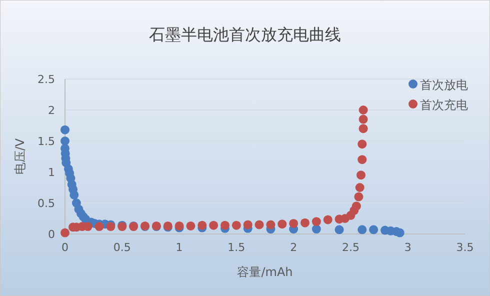 The height and width of the screenshot is (296, 490). Describe the element at coordinates (294, 247) in the screenshot. I see `x-tick-label: 2` at that location.